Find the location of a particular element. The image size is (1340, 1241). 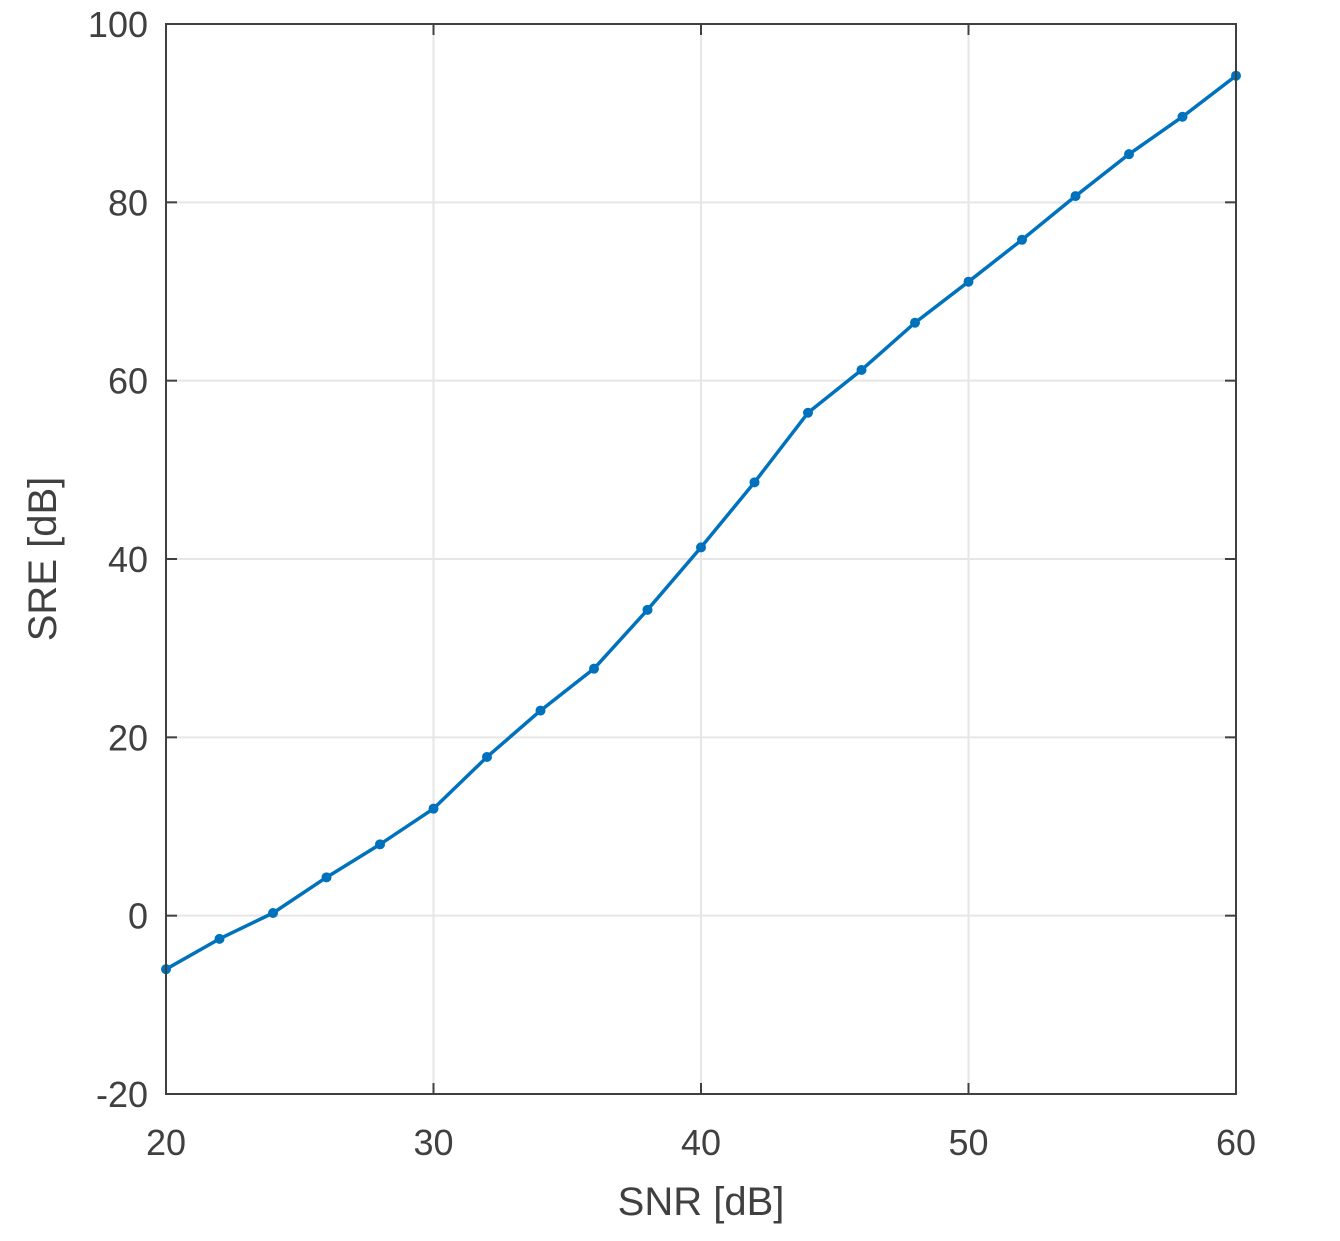

y-tick-label: 100 is located at coordinates (118, 24).